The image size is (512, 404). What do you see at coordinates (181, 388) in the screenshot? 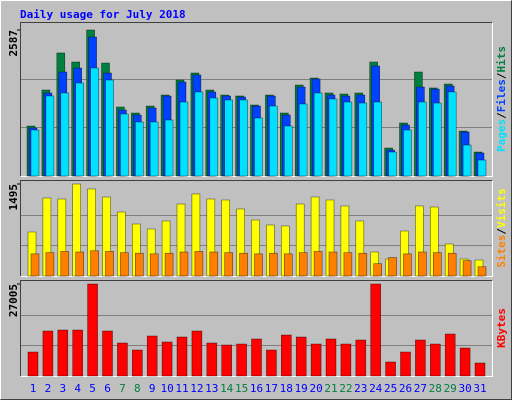
I see `x-tick-label: 11` at bounding box center [181, 388].